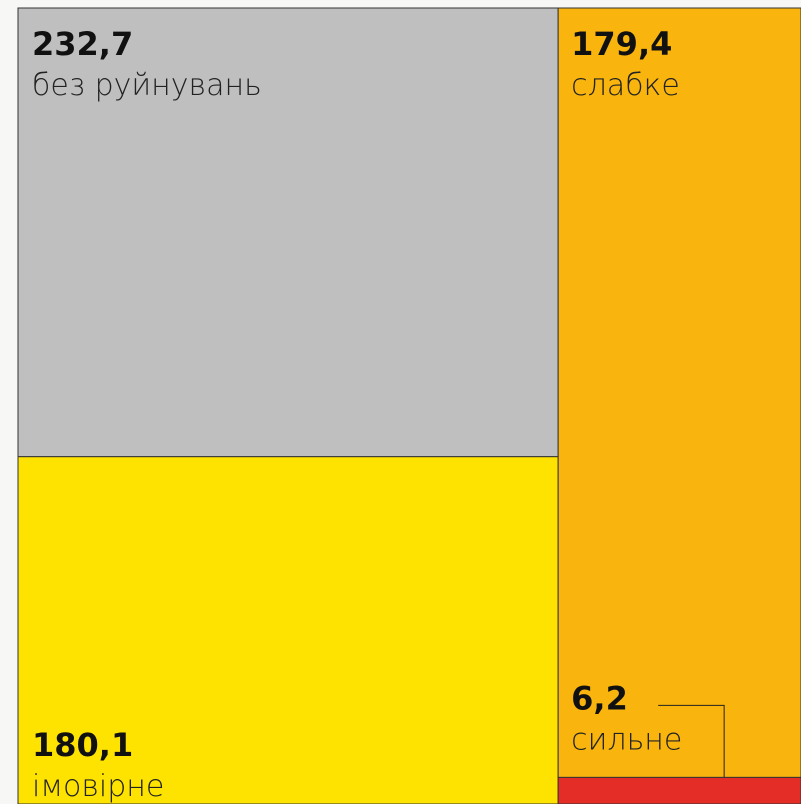 This screenshot has height=804, width=801. What do you see at coordinates (625, 85) in the screenshot?
I see `category-label: слабке` at bounding box center [625, 85].